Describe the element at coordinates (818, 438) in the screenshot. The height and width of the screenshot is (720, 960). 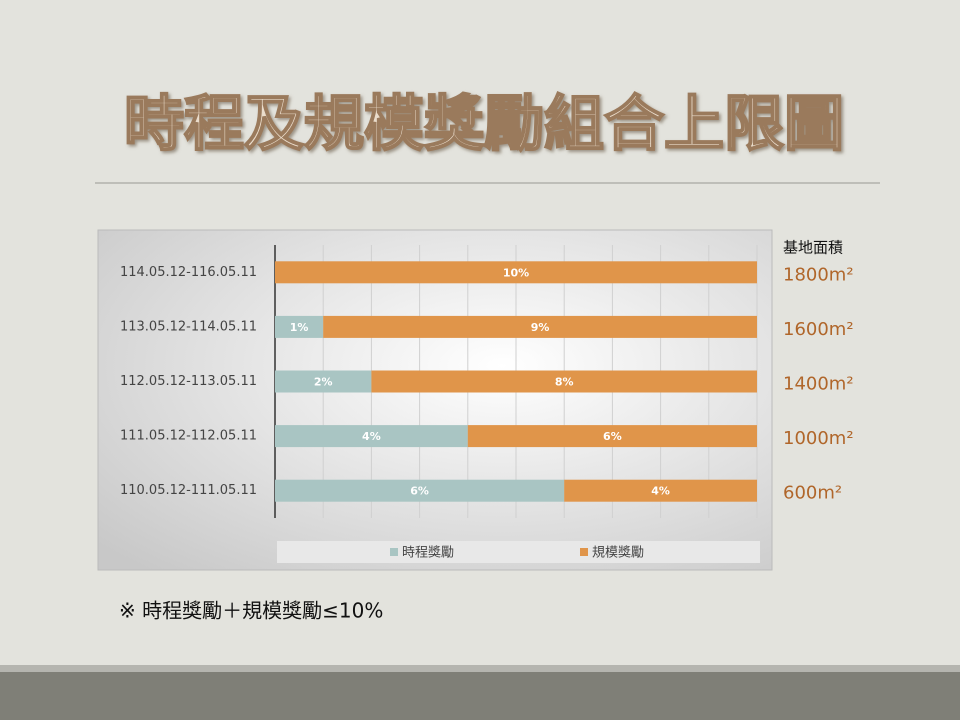
I see `area-label: 1000m²` at that location.